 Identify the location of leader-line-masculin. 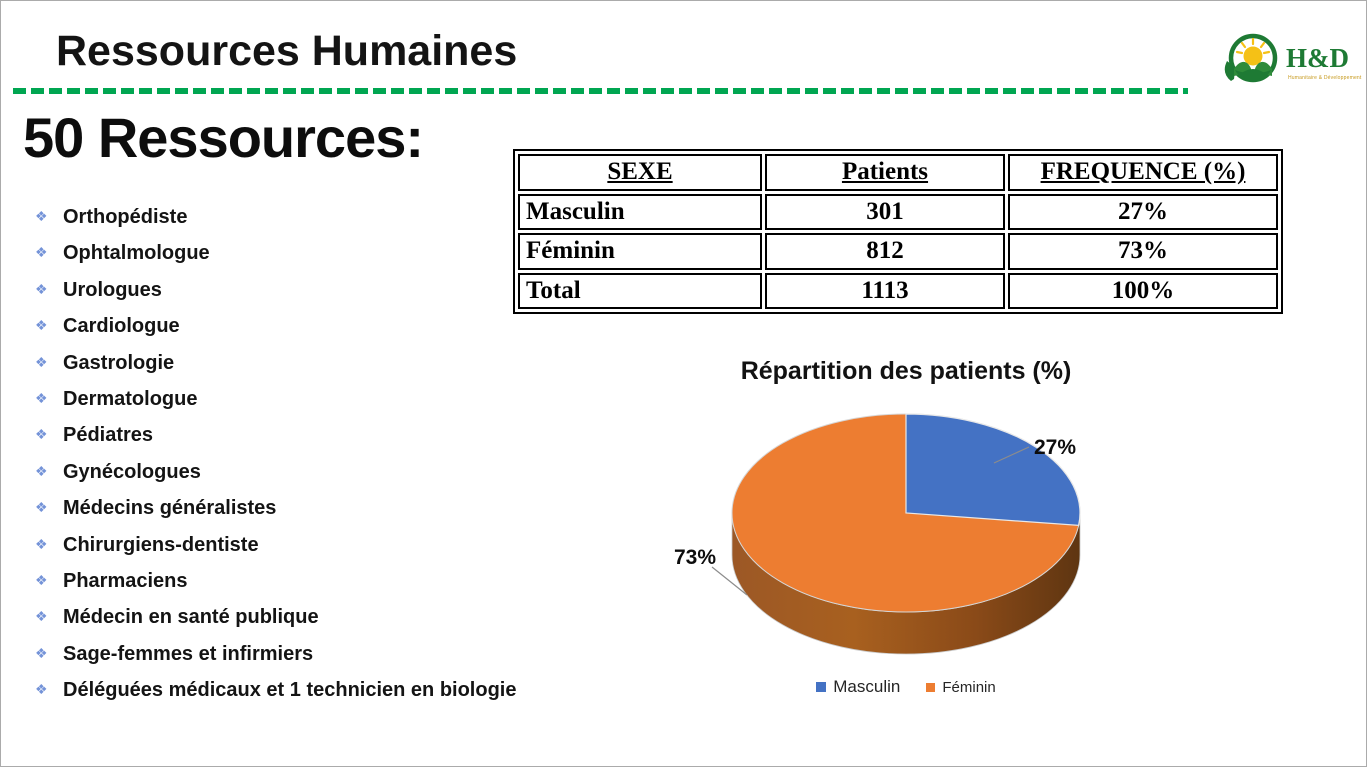
(1011, 455).